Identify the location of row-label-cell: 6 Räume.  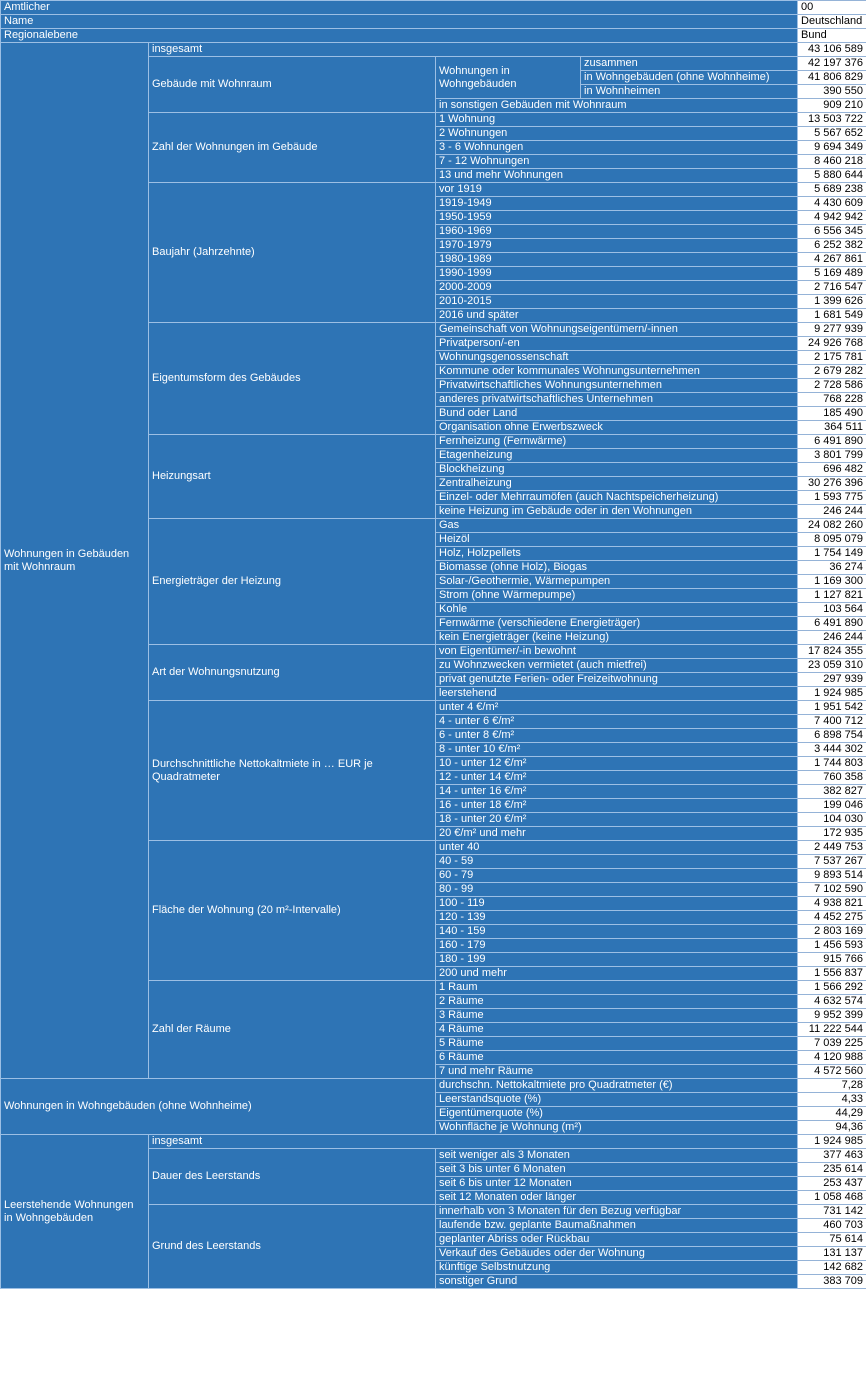
(616, 1057).